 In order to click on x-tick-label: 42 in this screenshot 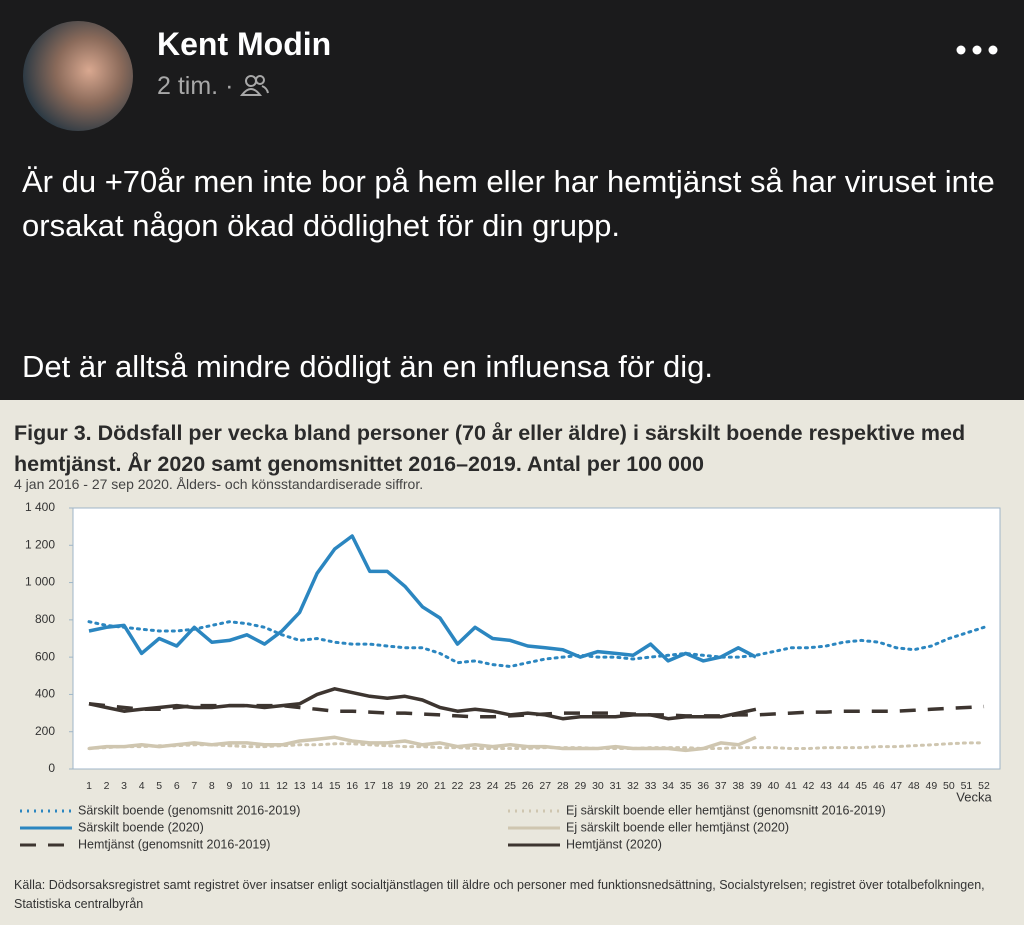, I will do `click(809, 786)`.